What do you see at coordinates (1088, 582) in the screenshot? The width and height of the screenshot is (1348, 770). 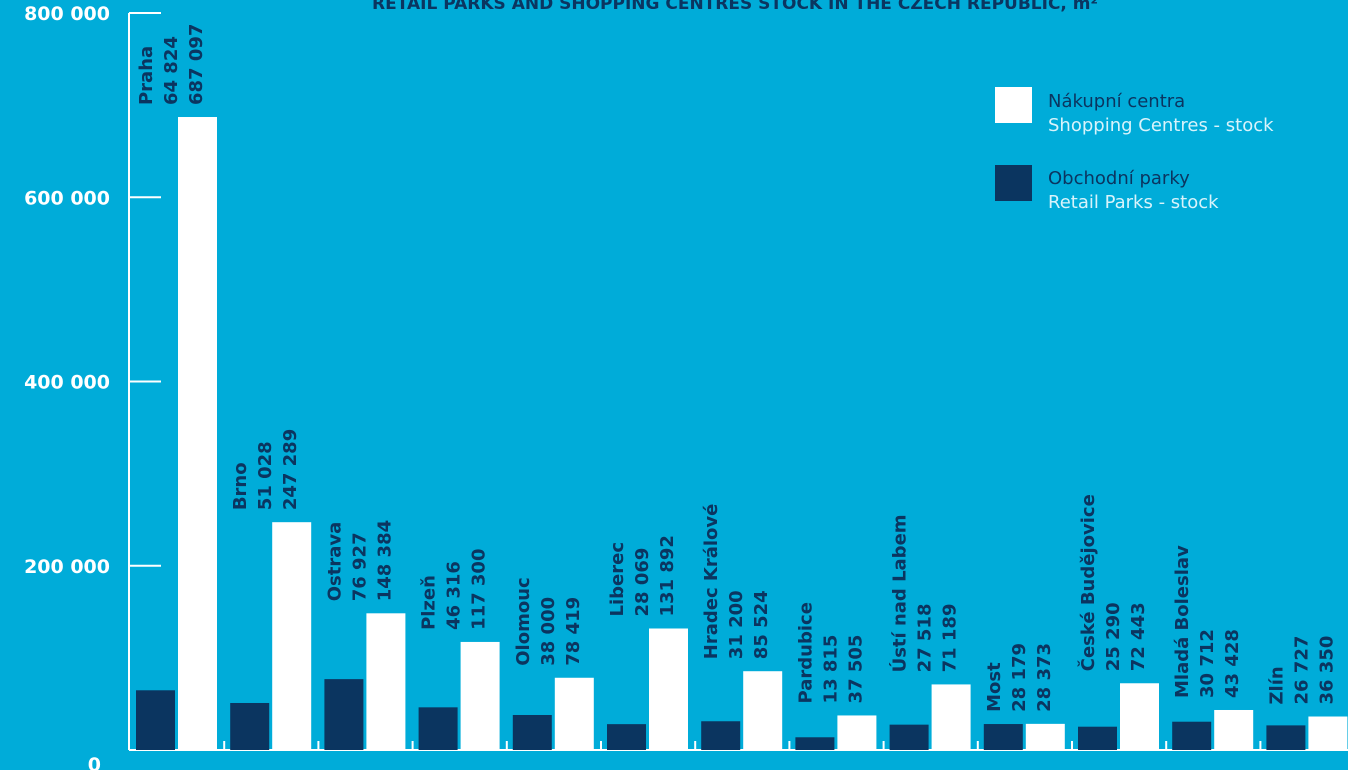 I see `category-label: České Budějovice` at bounding box center [1088, 582].